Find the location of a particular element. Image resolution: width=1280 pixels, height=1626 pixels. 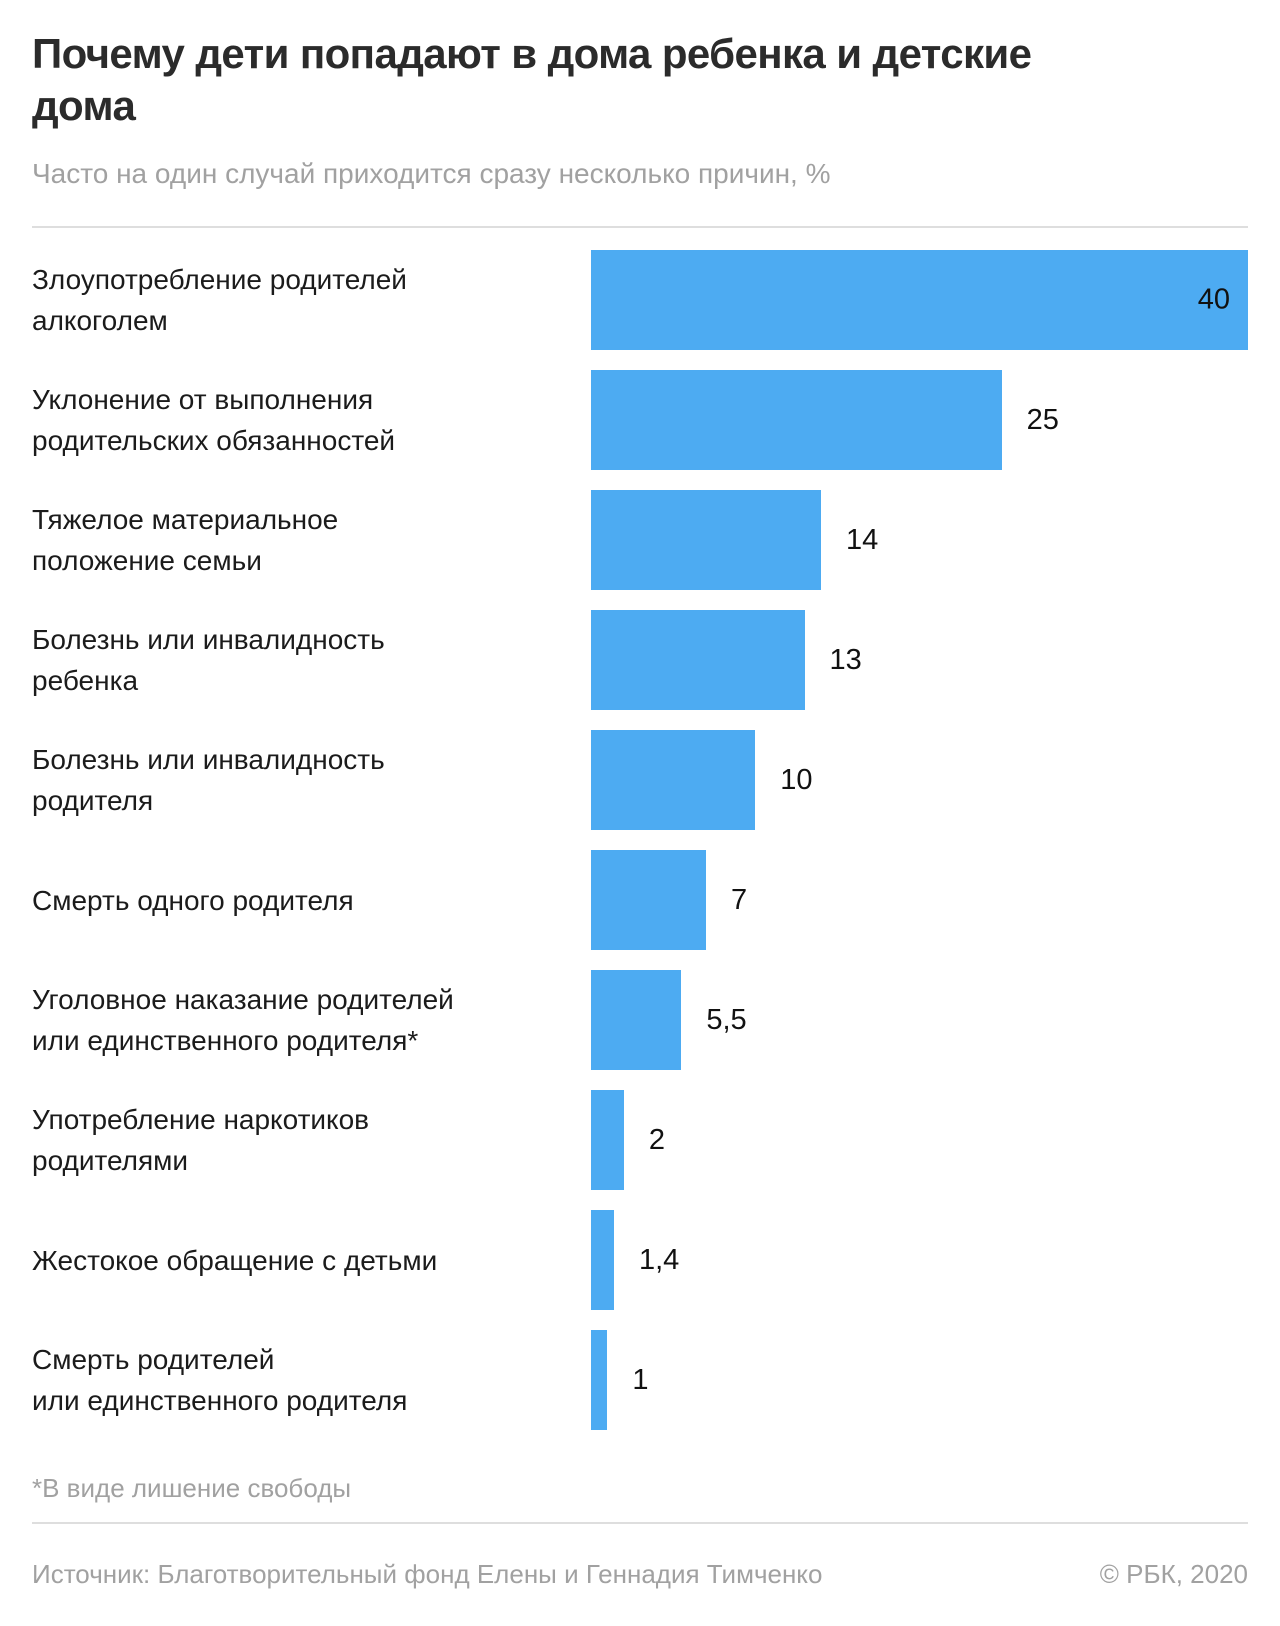

value-label: 1,4 is located at coordinates (659, 1259).